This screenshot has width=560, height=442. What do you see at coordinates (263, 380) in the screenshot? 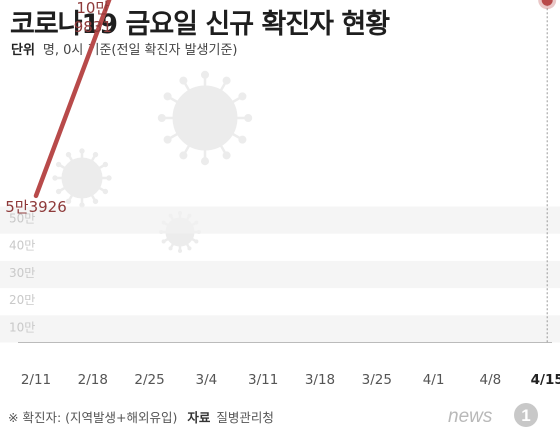
I see `x-tick-label: 3/11` at bounding box center [263, 380].